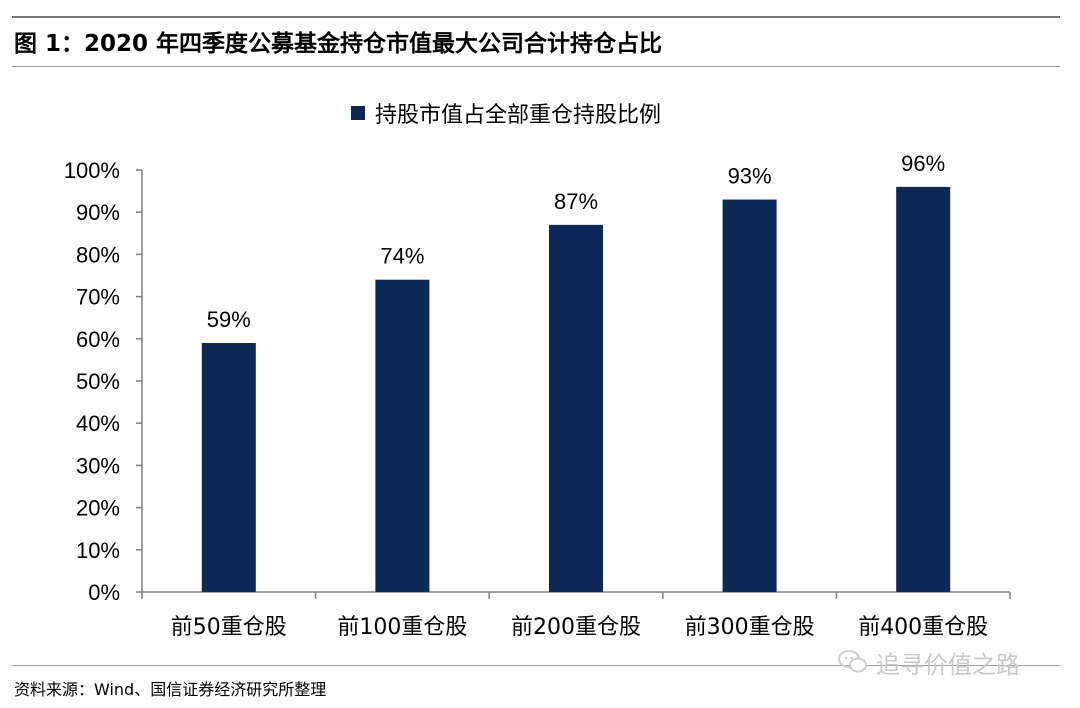 The height and width of the screenshot is (708, 1080). I want to click on bottom-rule, so click(536, 665).